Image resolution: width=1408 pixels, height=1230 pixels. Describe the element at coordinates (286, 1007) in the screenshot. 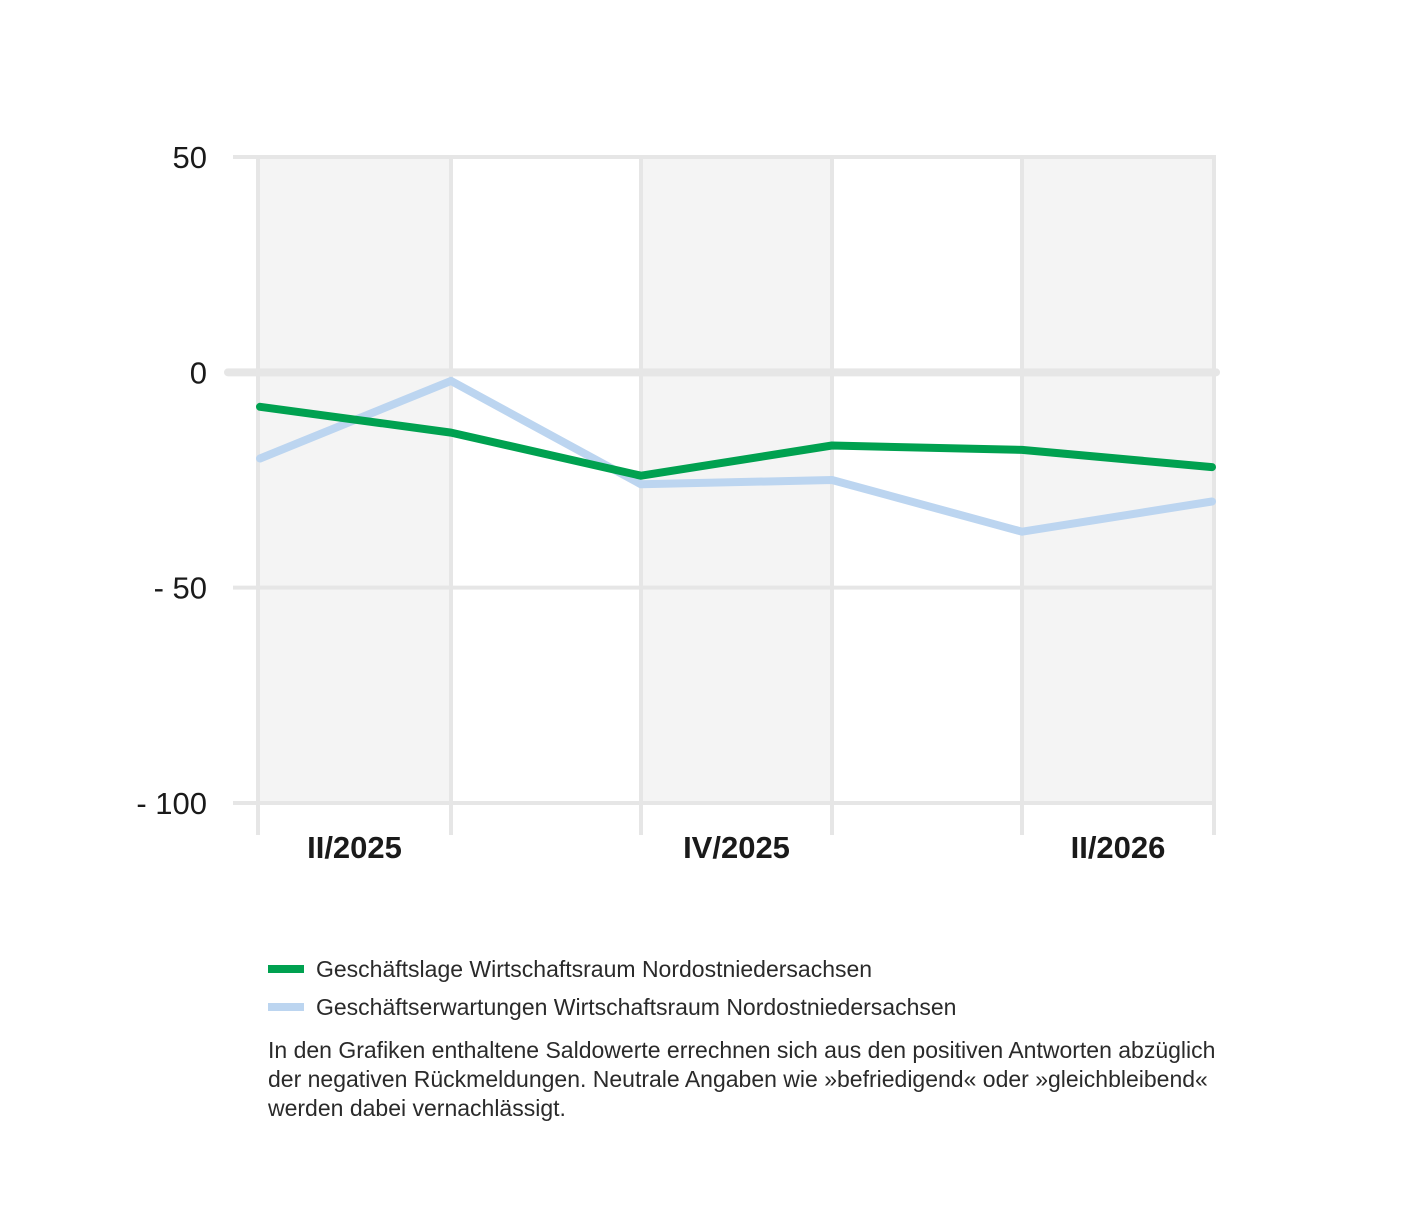

I see `legend-swatch-geschaeftserwartungen` at that location.